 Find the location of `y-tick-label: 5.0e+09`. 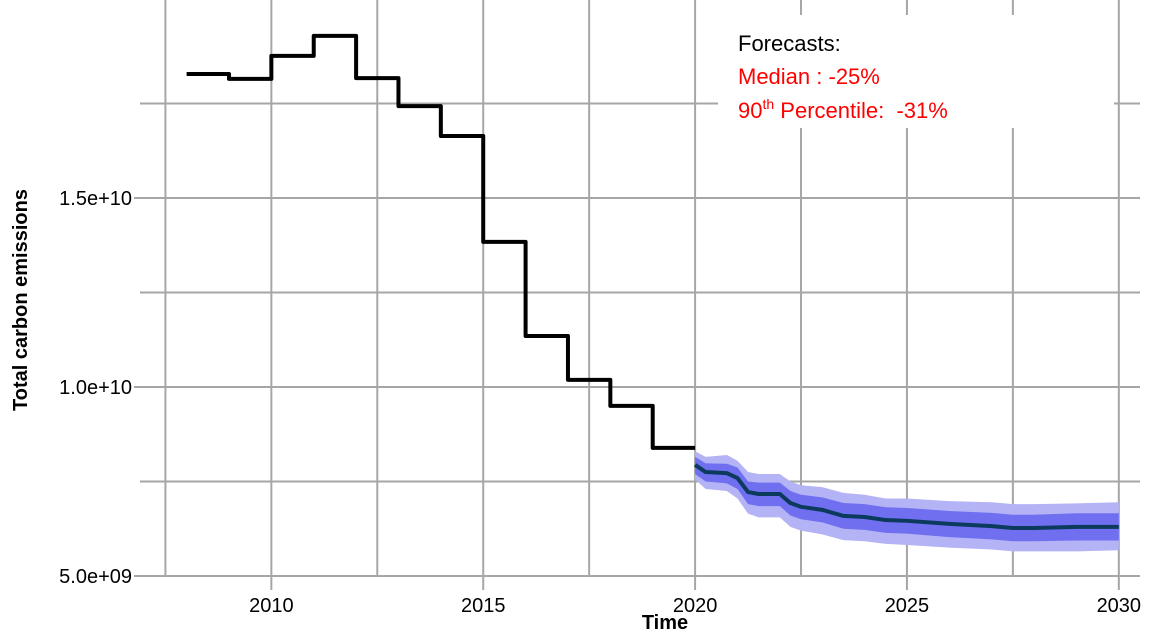

y-tick-label: 5.0e+09 is located at coordinates (95, 577).